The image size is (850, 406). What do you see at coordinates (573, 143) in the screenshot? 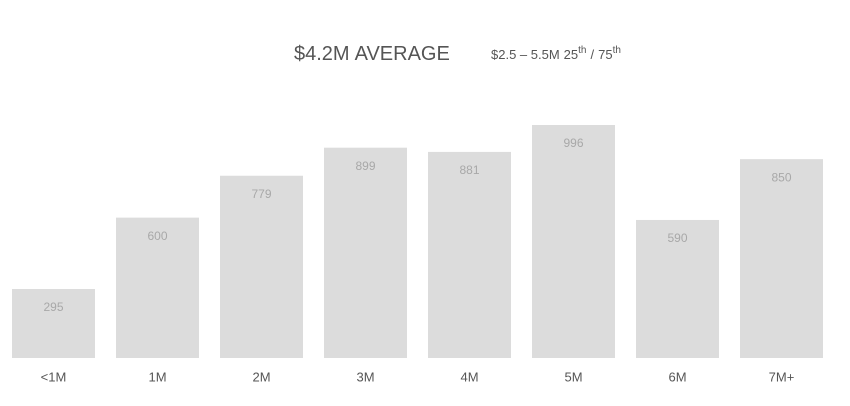
I see `value-label: 996` at bounding box center [573, 143].